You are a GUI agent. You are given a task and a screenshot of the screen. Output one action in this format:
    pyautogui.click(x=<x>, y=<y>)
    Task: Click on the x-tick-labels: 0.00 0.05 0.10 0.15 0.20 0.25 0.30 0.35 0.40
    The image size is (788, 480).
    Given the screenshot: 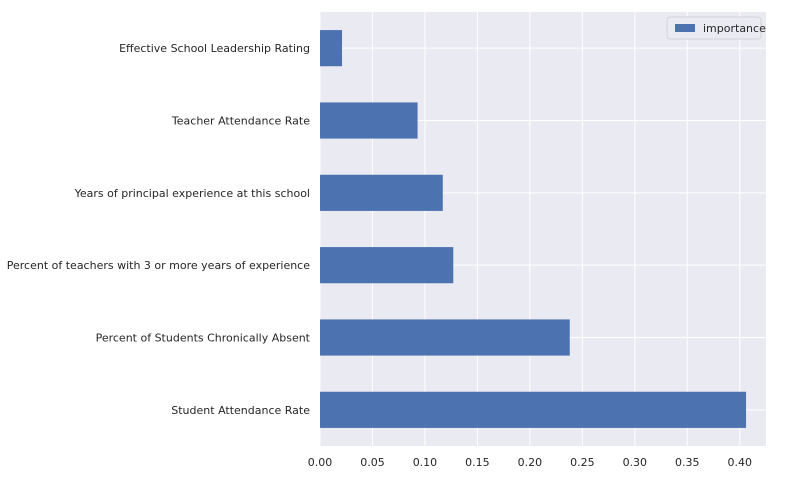 What is the action you would take?
    pyautogui.click(x=530, y=462)
    